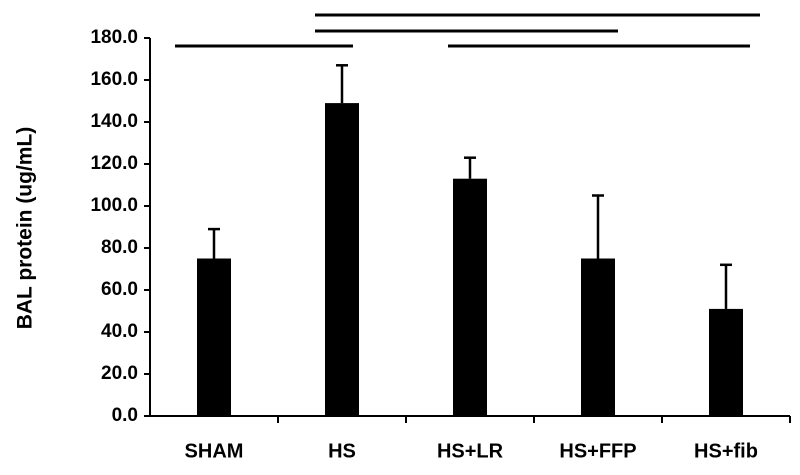 The image size is (800, 475). I want to click on y-tick-label: 80.0, so click(119, 247).